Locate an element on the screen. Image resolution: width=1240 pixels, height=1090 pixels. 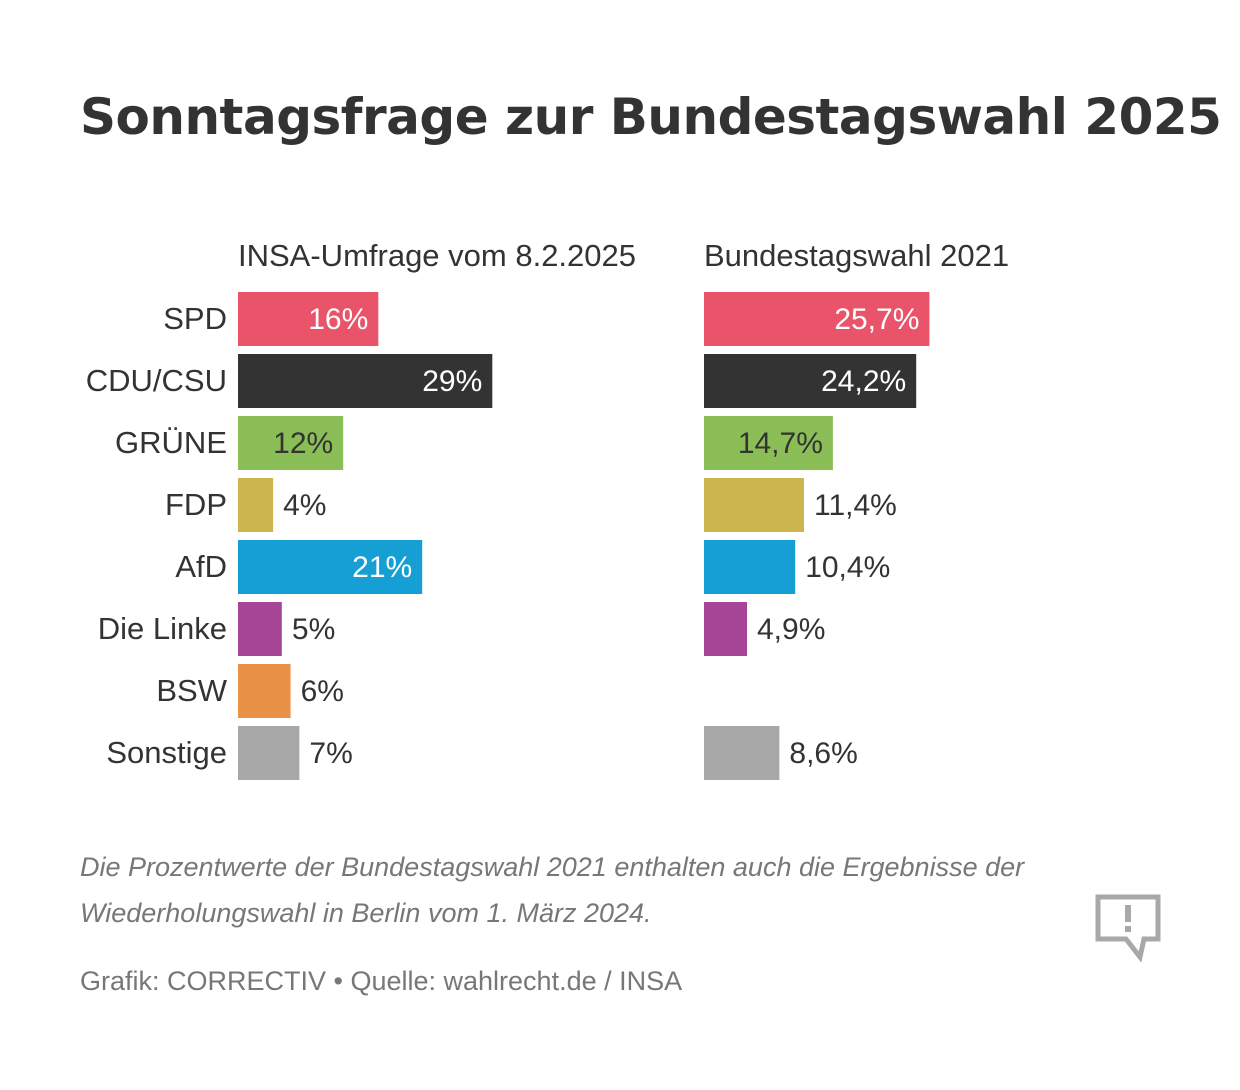
category-label-7: BSW is located at coordinates (191, 690).